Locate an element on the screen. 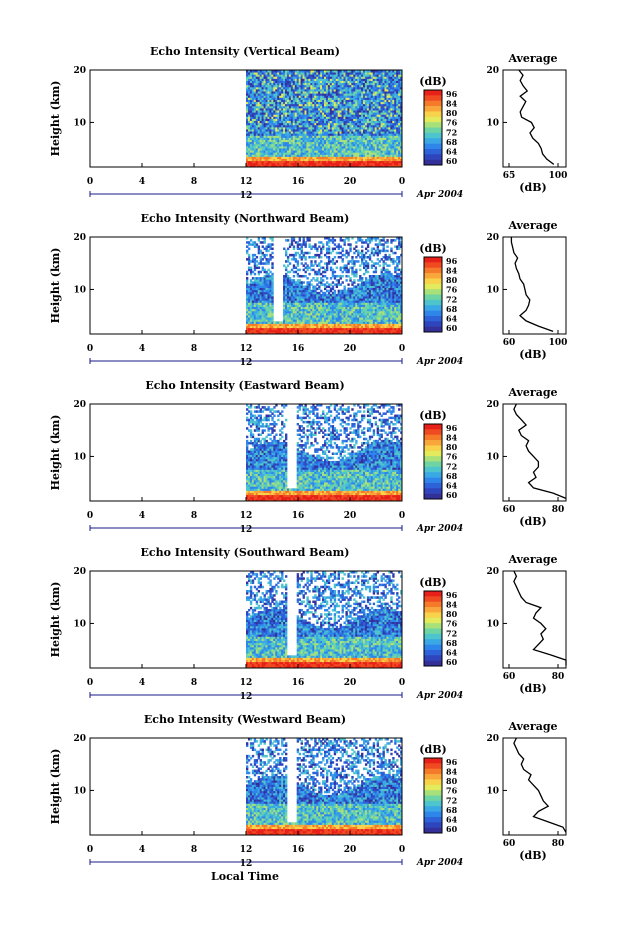 This screenshot has width=623, height=929. colorbar-swatch is located at coordinates (433, 130).